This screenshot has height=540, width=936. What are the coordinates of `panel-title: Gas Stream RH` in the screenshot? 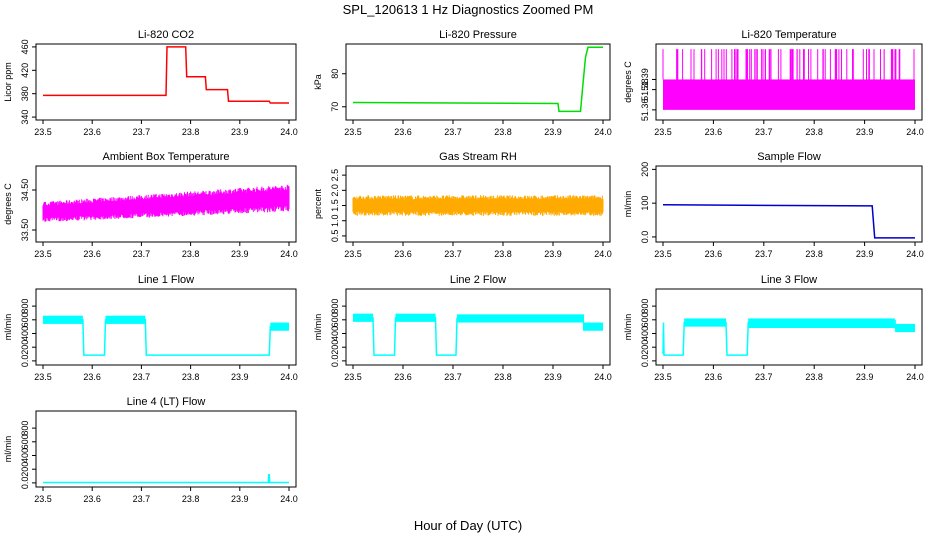 It's located at (478, 157).